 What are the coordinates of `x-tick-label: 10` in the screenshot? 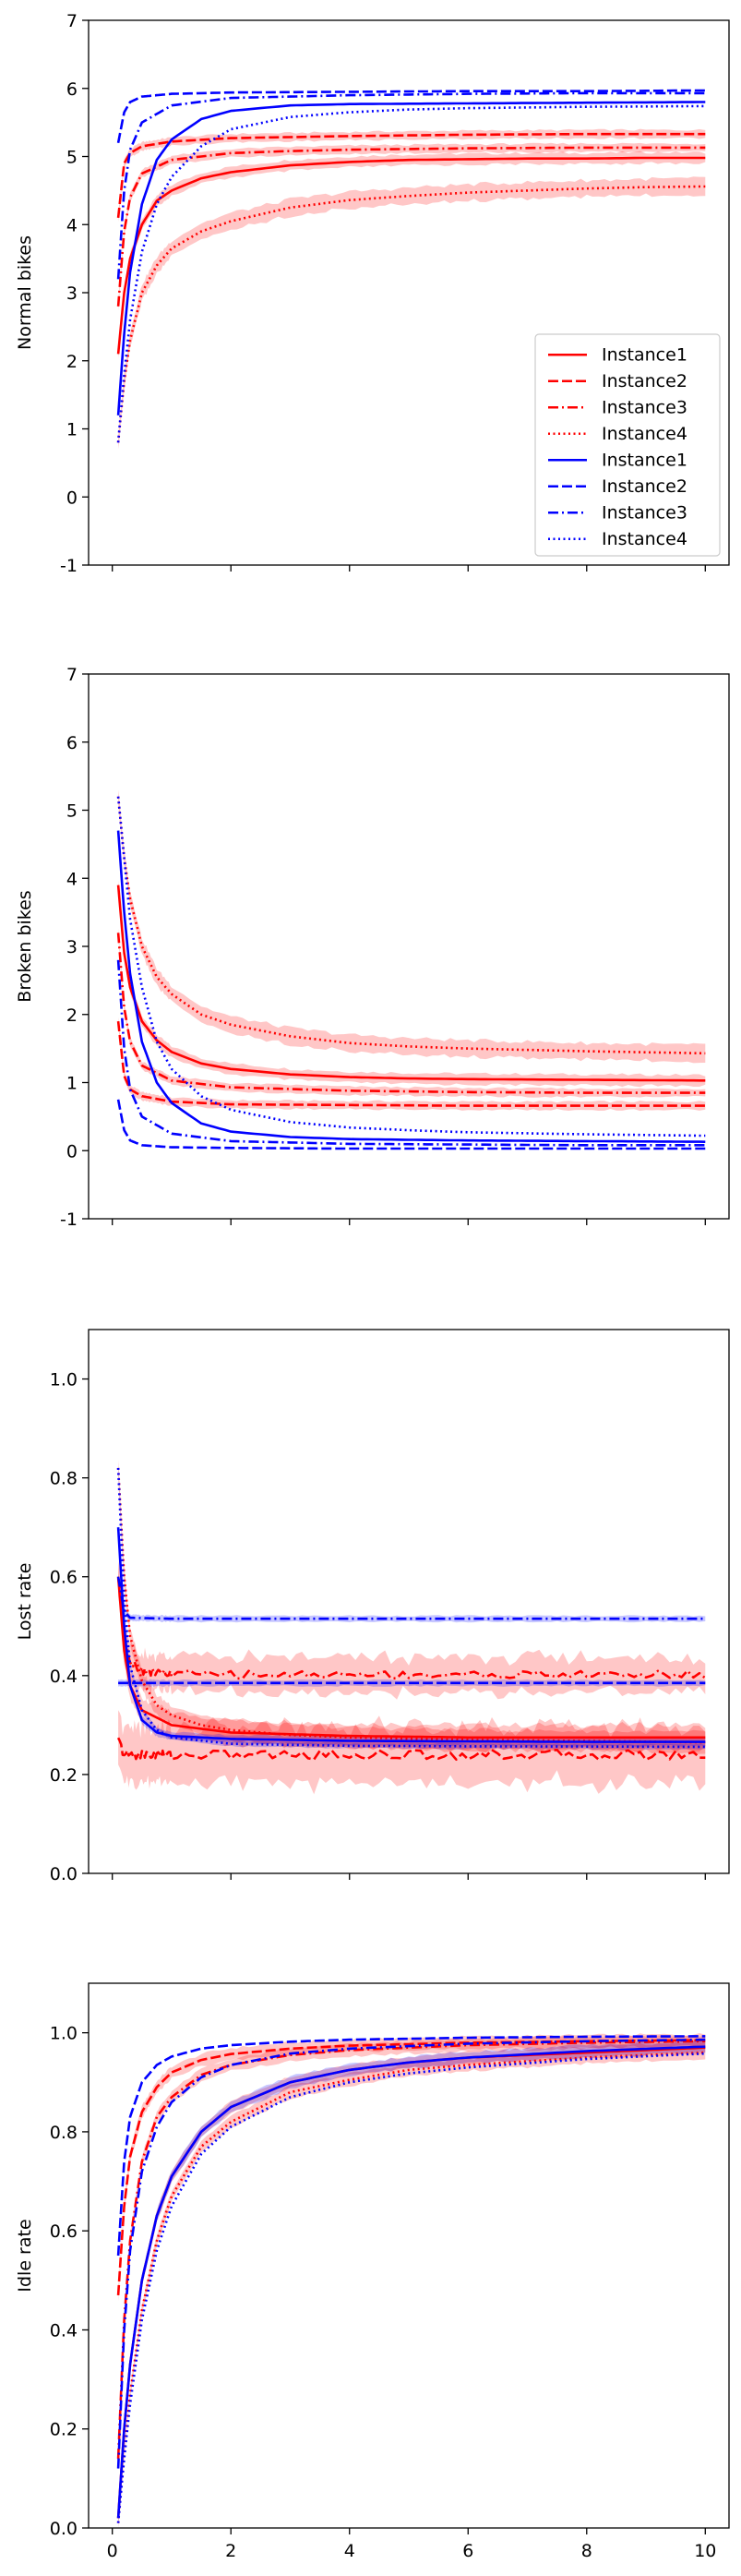 It's located at (705, 2551).